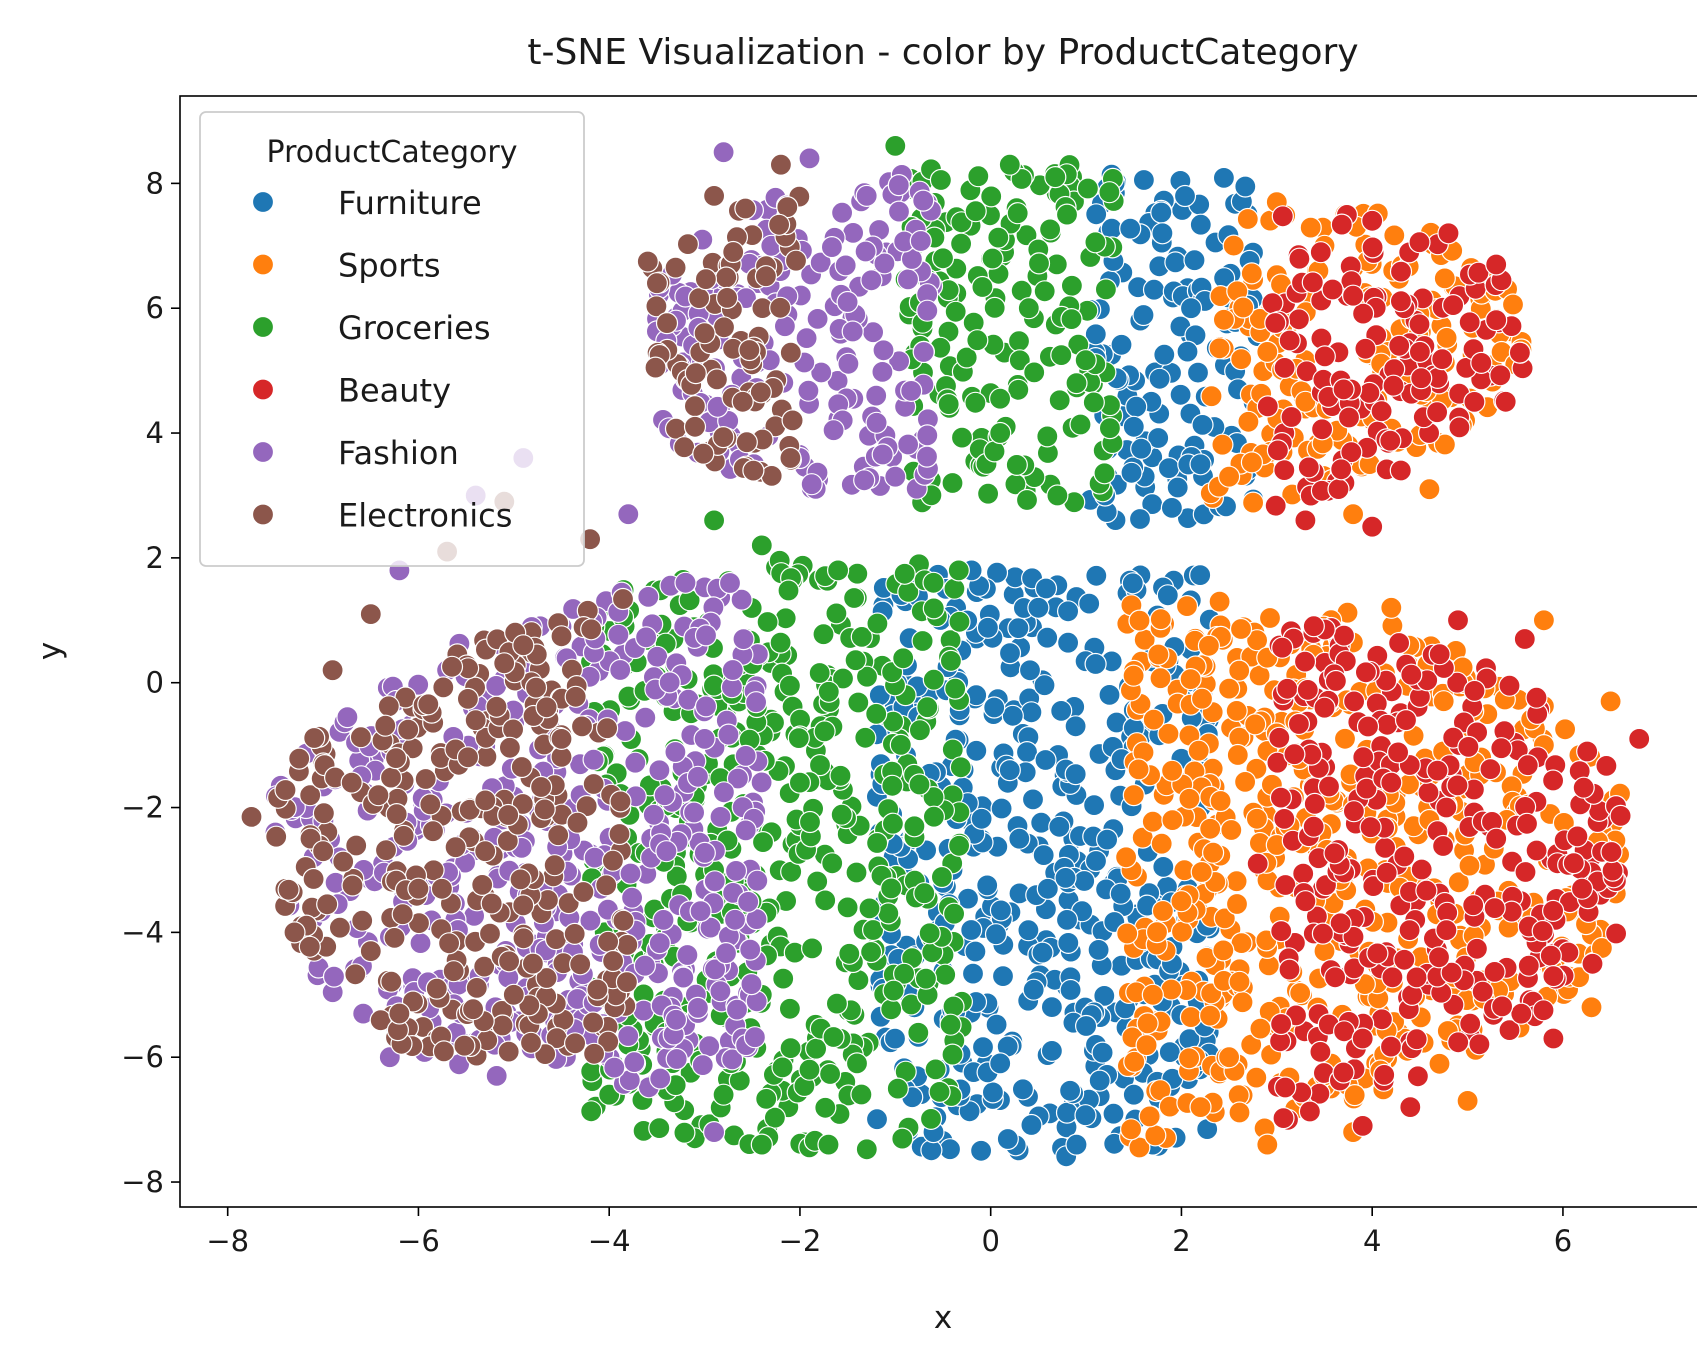 This screenshot has width=1697, height=1361. Describe the element at coordinates (418, 1241) in the screenshot. I see `x-tick-label: −6` at that location.